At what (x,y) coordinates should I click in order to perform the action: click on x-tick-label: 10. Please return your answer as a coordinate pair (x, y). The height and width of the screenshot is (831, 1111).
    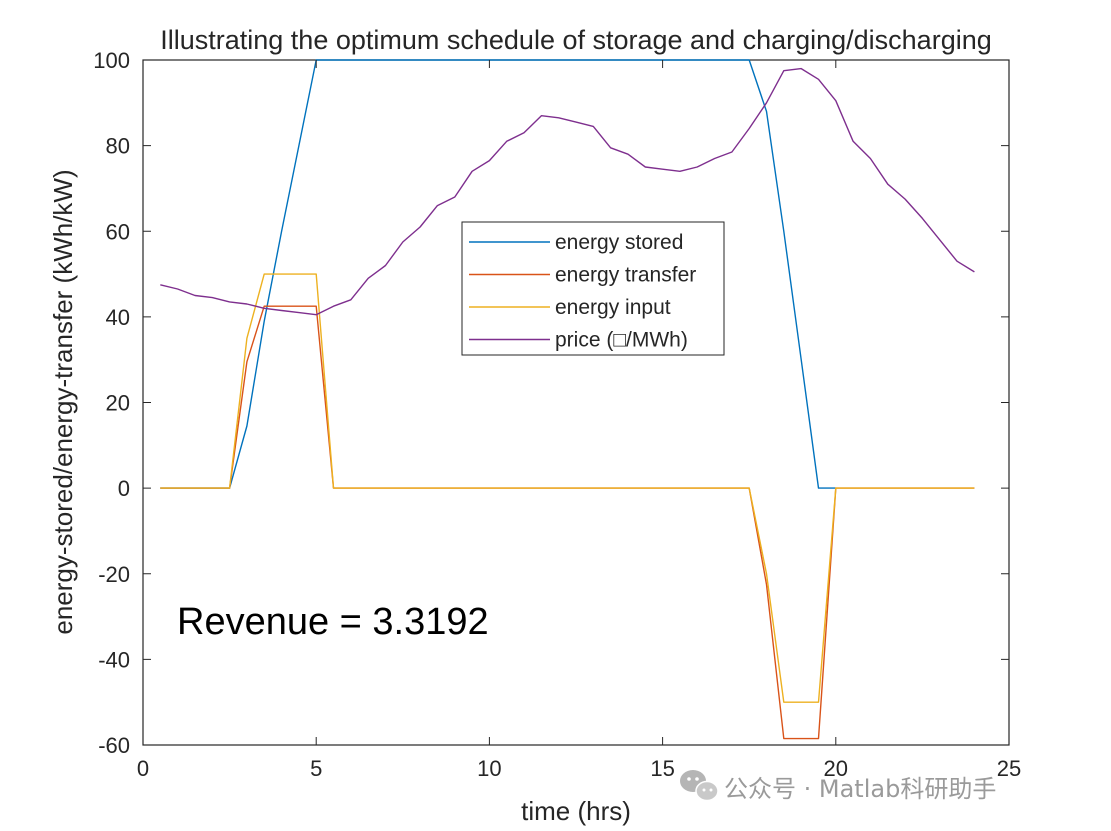
    Looking at the image, I should click on (489, 768).